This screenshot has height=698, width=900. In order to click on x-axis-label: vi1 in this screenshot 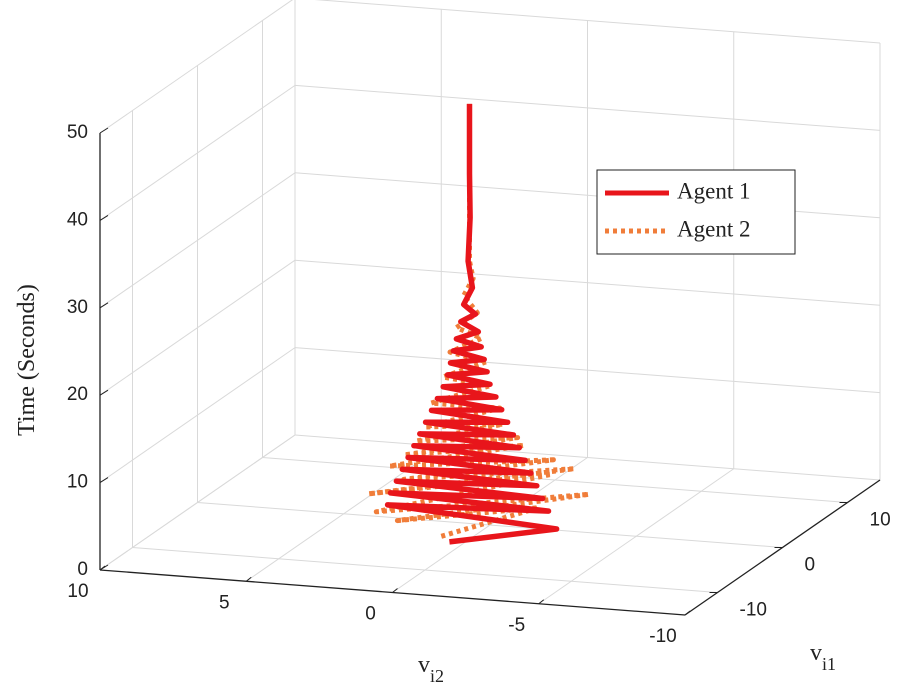, I will do `click(823, 657)`.